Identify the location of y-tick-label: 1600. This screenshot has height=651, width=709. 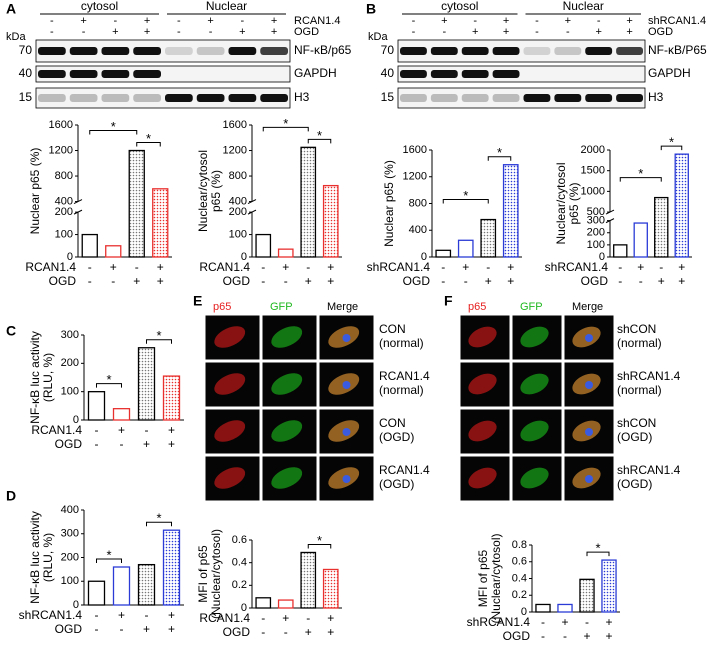
(415, 150).